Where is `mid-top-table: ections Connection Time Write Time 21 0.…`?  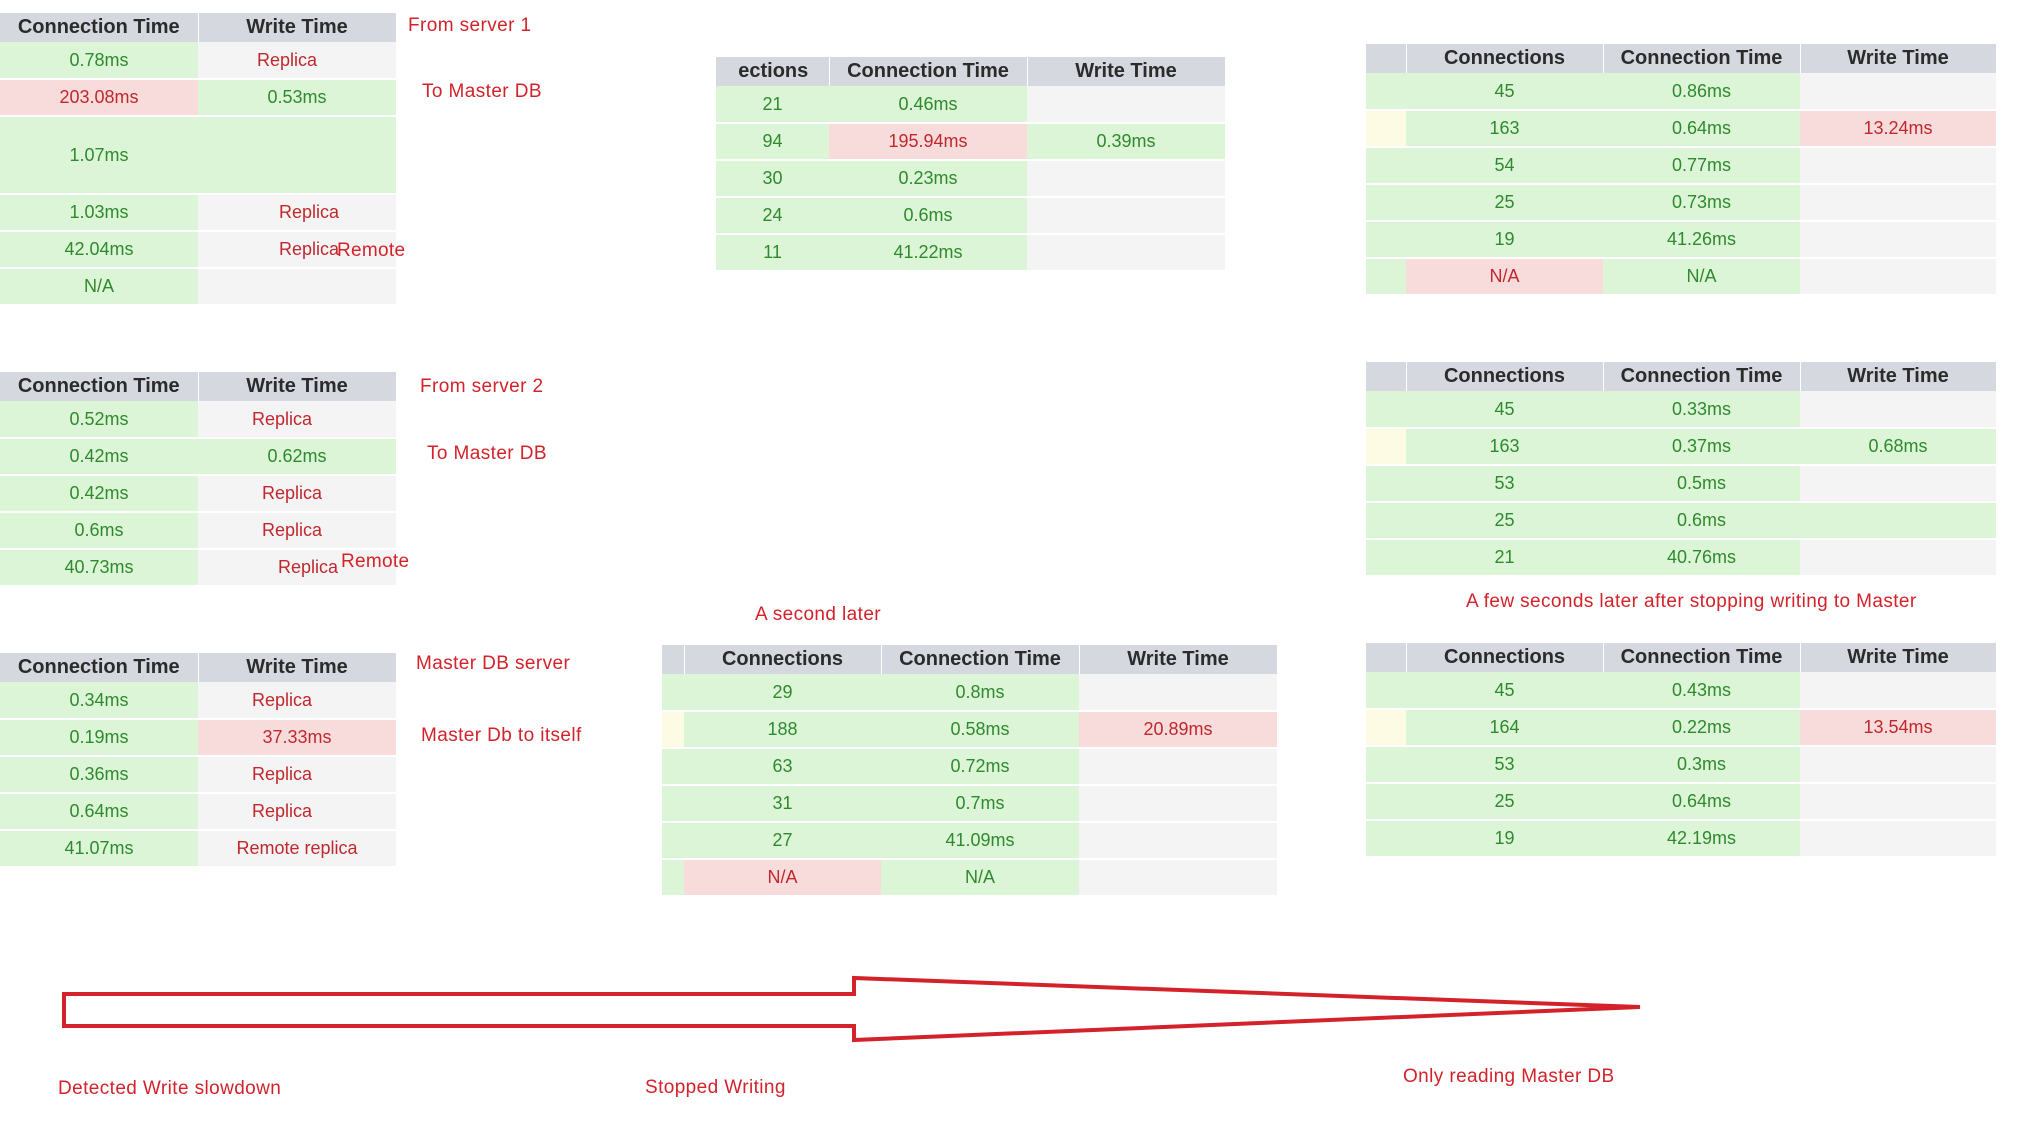 mid-top-table: ections Connection Time Write Time 21 0.… is located at coordinates (971, 164).